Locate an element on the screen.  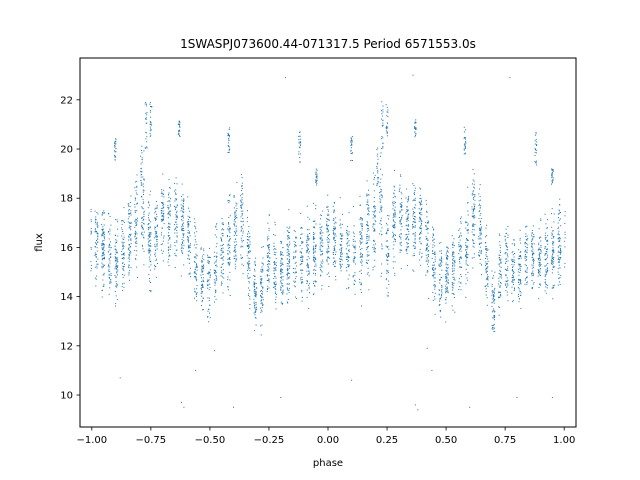
x-tick-label: 0.00 is located at coordinates (328, 440).